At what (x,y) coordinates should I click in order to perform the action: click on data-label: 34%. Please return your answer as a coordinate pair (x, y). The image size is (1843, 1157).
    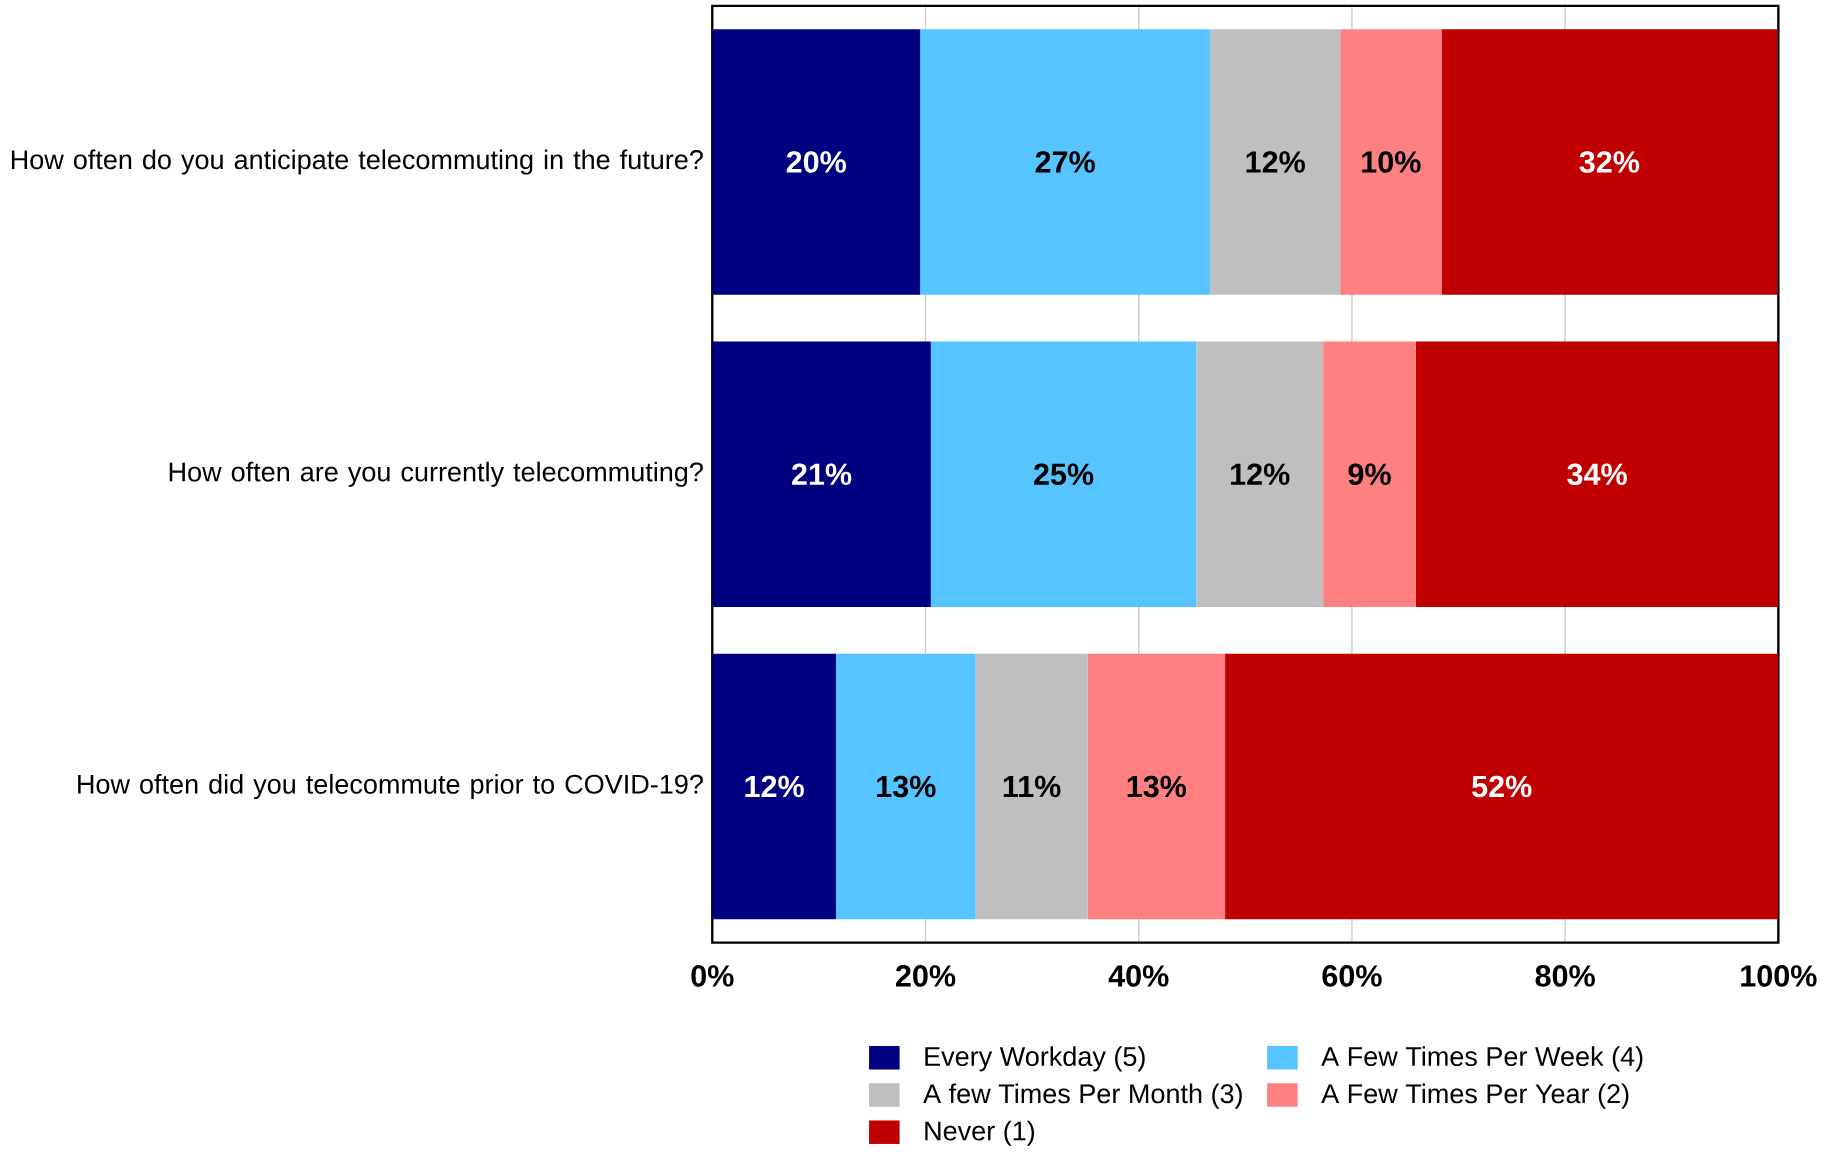
    Looking at the image, I should click on (1597, 474).